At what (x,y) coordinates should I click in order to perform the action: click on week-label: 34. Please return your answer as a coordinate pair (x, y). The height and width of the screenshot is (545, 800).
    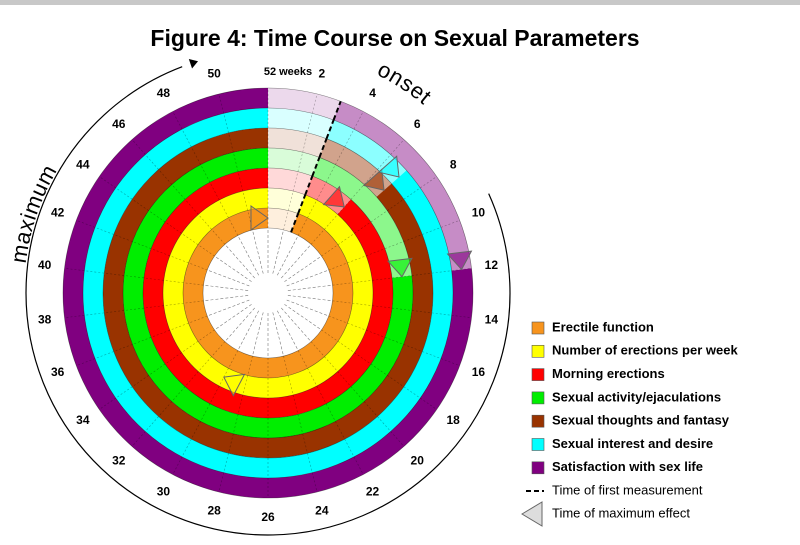
    Looking at the image, I should click on (83, 420).